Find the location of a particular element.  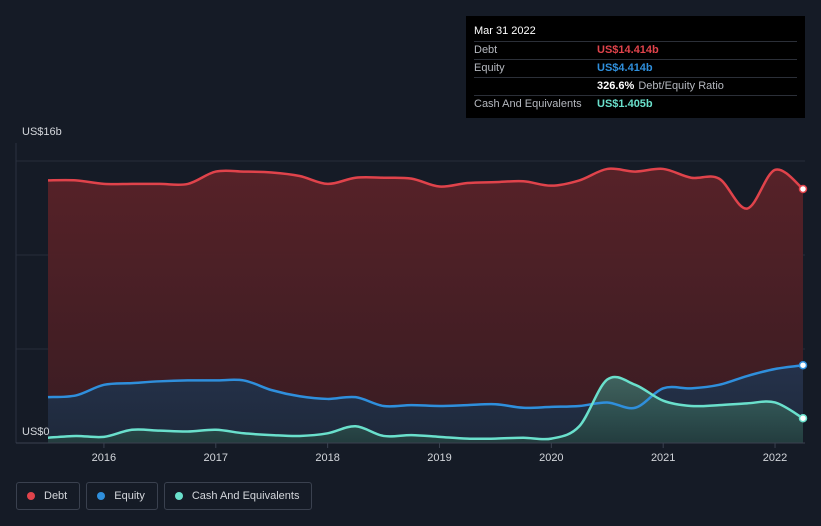

cash-dot-icon is located at coordinates (178, 496).